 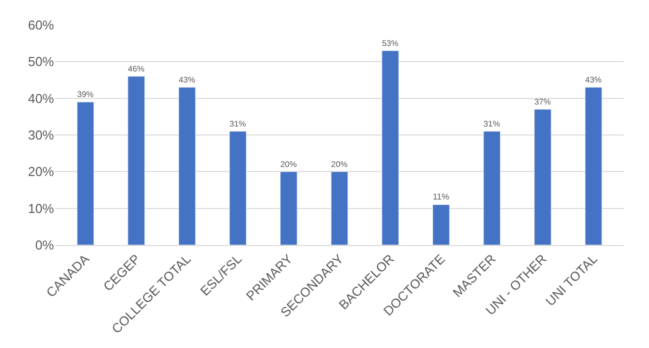 What do you see at coordinates (41, 172) in the screenshot?
I see `y-tick-label: 20%` at bounding box center [41, 172].